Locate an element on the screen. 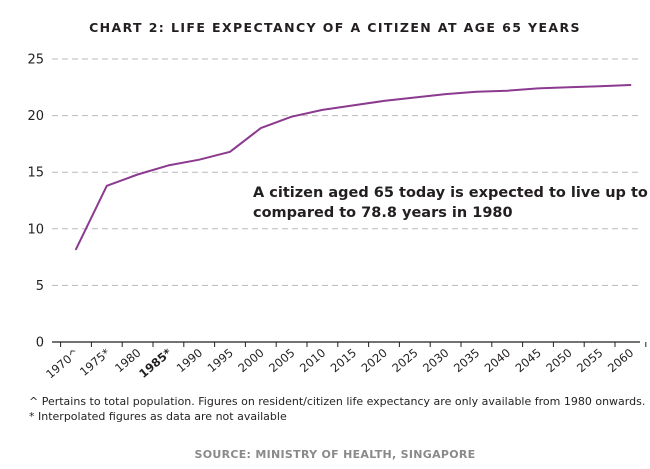  annotation-line-2: compared to 78.8 years in 1980 is located at coordinates (383, 213).